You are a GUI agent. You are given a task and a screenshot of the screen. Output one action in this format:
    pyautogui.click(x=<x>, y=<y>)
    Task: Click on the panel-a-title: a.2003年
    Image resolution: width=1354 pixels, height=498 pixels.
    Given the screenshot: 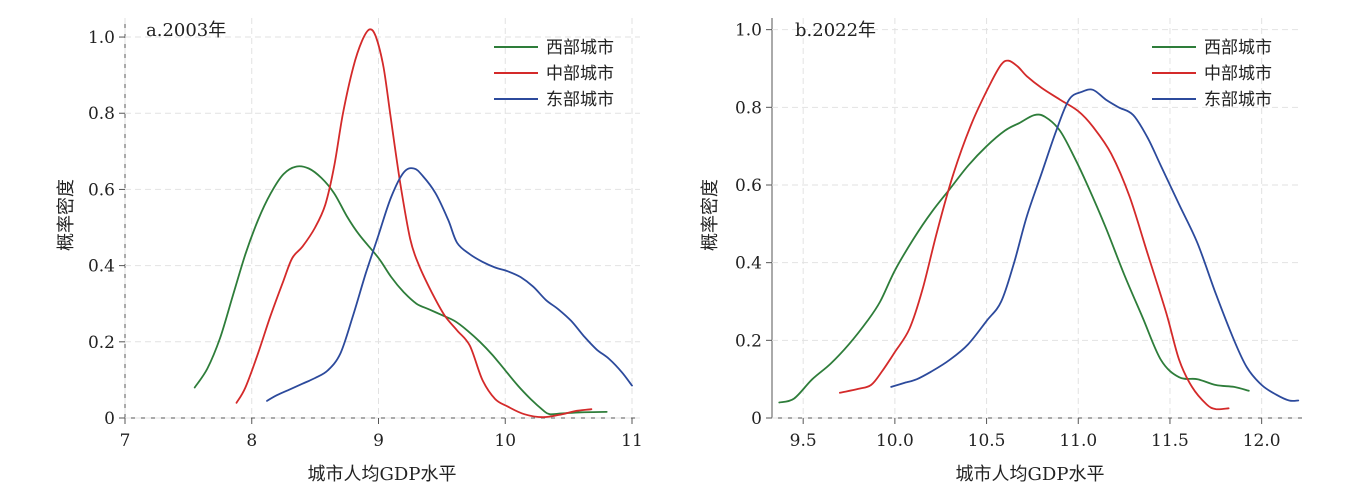 What is the action you would take?
    pyautogui.click(x=186, y=30)
    